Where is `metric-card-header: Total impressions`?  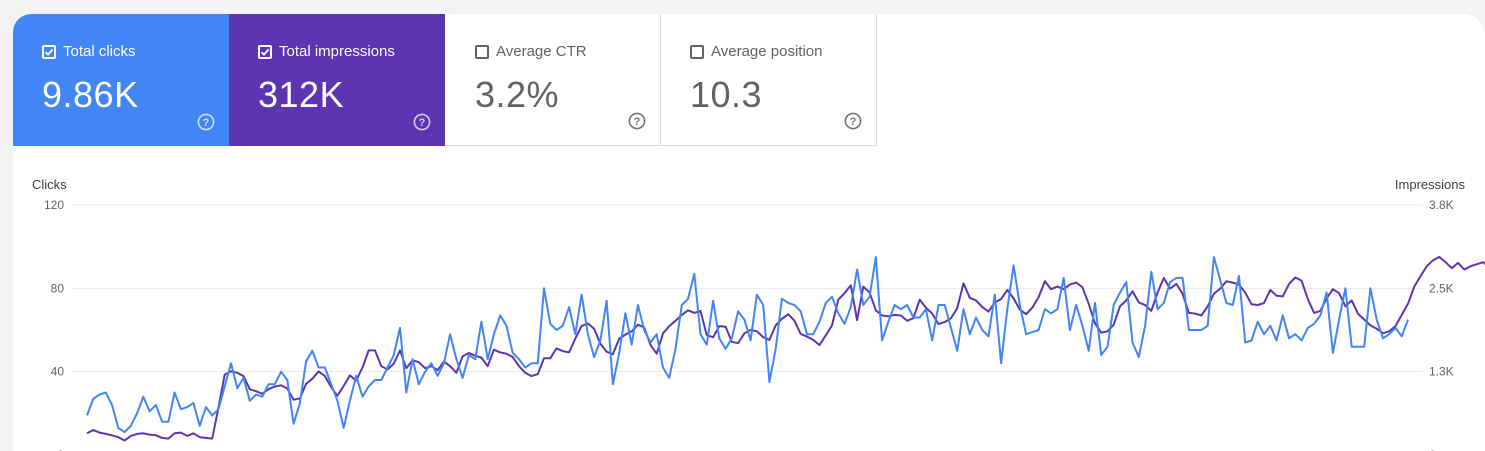
metric-card-header: Total impressions is located at coordinates (326, 51).